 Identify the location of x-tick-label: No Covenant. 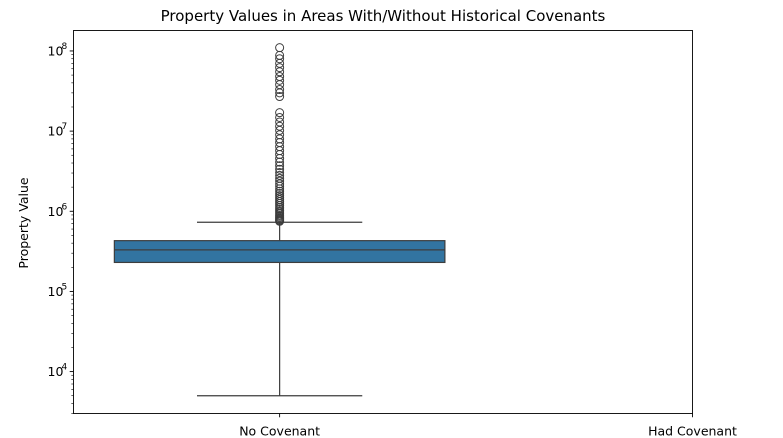
(279, 431).